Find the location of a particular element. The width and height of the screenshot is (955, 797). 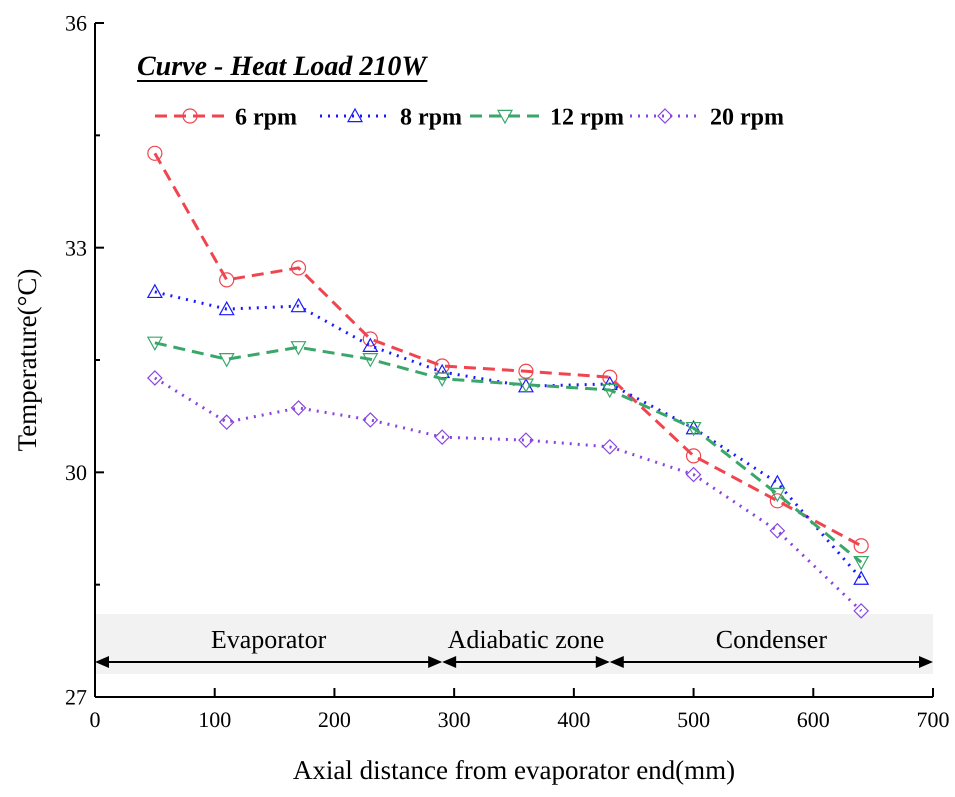

text: Curve - Heat Load 210W is located at coordinates (282, 66).